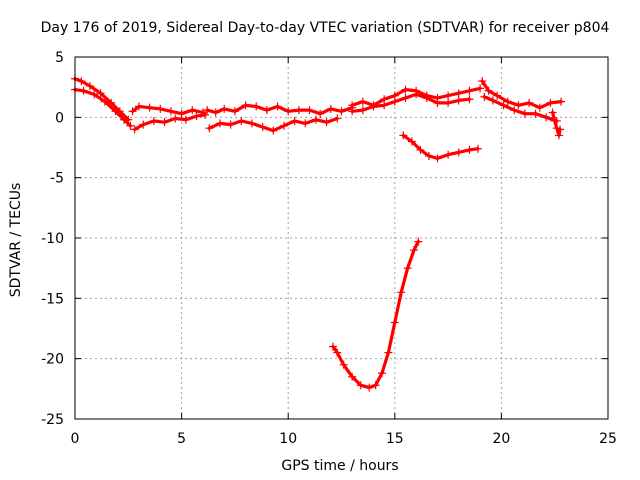 Image resolution: width=640 pixels, height=480 pixels. I want to click on y-tick-label: -5, so click(57, 179).